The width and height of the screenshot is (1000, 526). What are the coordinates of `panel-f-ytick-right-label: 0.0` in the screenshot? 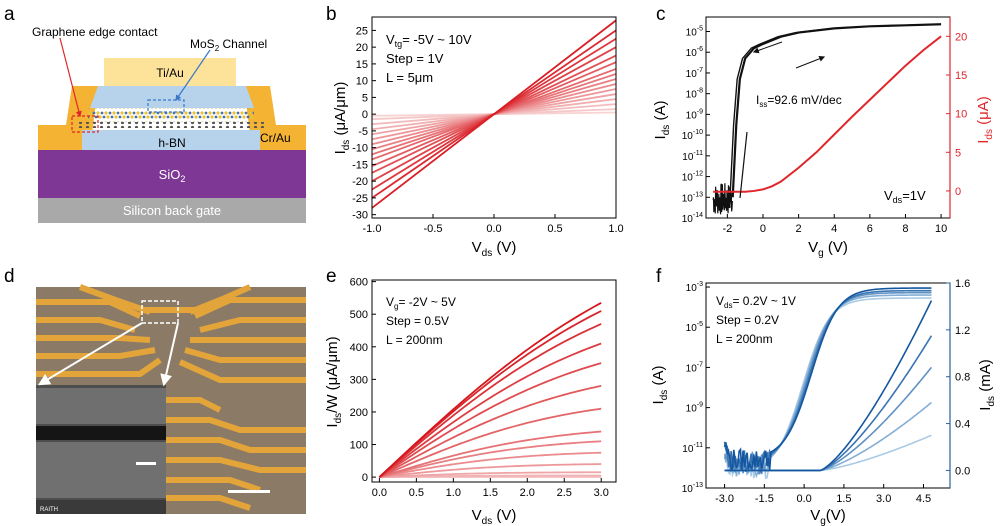 It's located at (962, 471).